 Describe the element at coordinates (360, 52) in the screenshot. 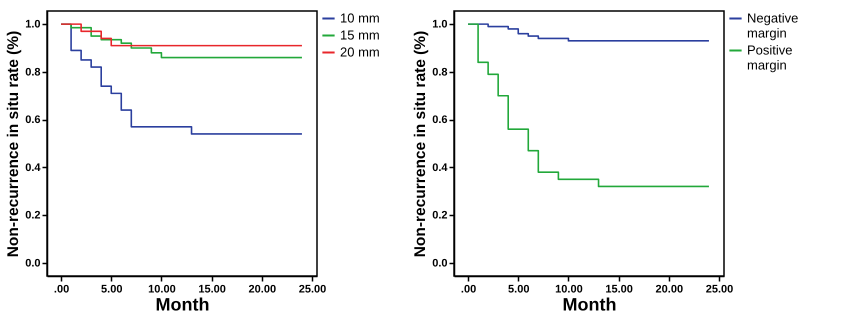

I see `legend-label: 20 mm` at that location.